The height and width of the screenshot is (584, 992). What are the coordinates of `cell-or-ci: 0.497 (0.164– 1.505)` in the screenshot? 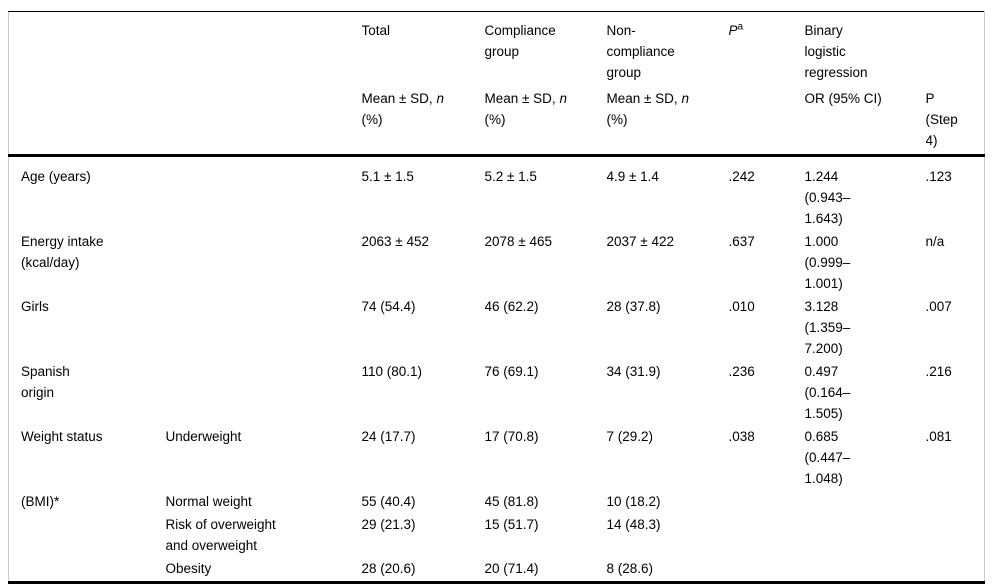 It's located at (827, 392).